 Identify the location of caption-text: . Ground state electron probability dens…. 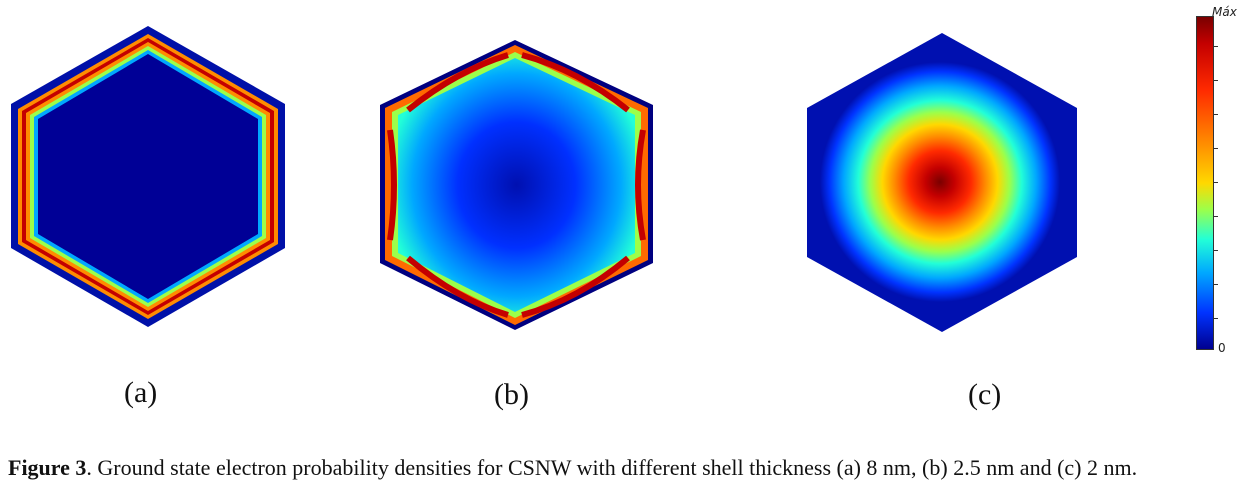
(612, 467).